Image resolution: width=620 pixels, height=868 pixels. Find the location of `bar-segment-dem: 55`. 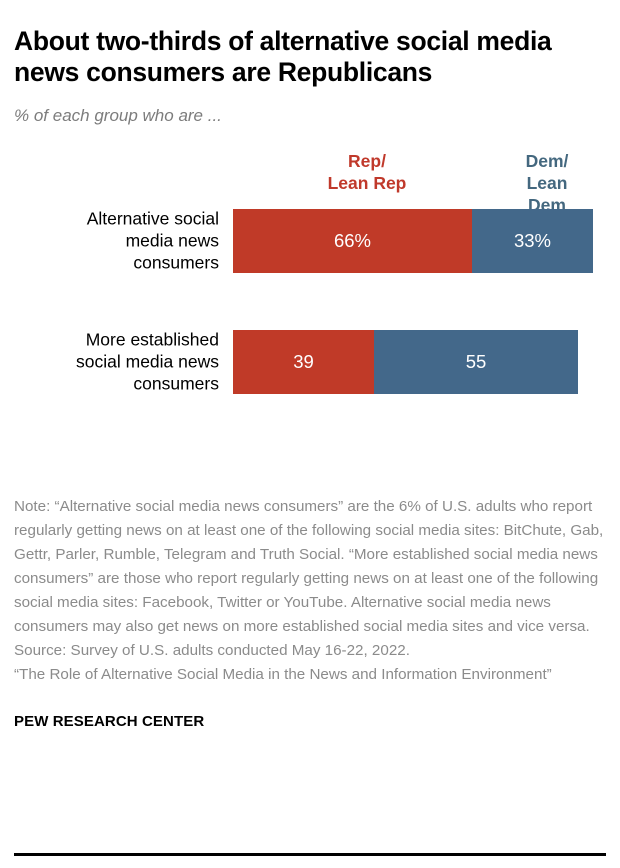

bar-segment-dem: 55 is located at coordinates (476, 361).